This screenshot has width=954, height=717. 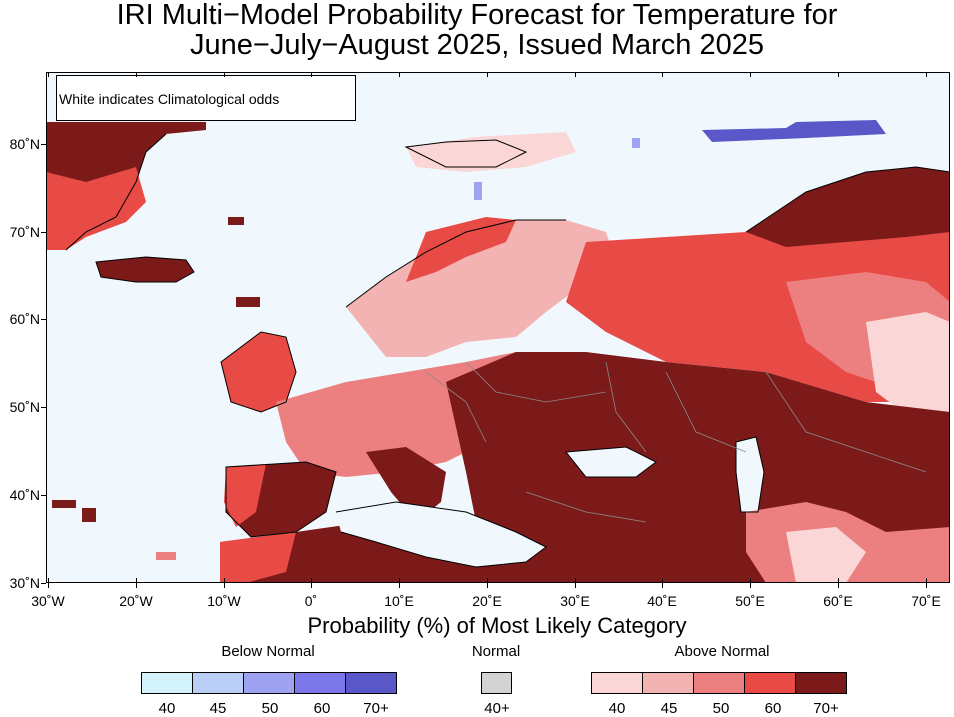 I want to click on region-svalbard-cold, so click(x=478, y=191).